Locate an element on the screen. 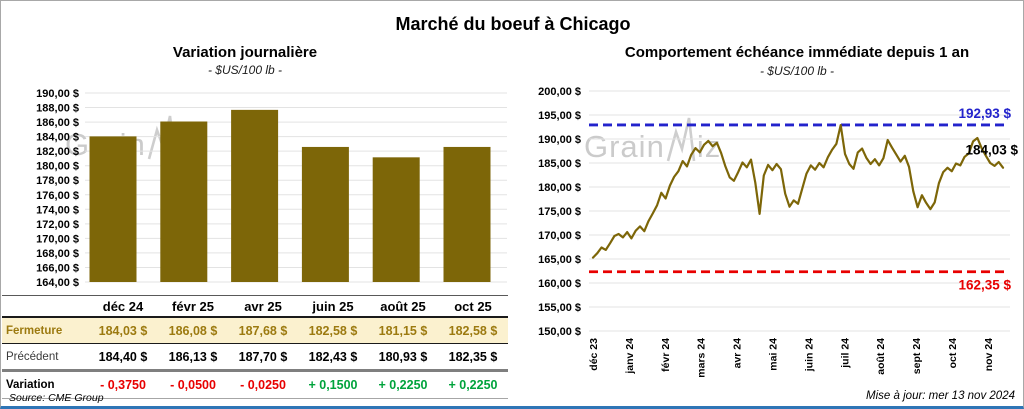 This screenshot has width=1024, height=409. x-tick-label: sept 24 is located at coordinates (917, 356).